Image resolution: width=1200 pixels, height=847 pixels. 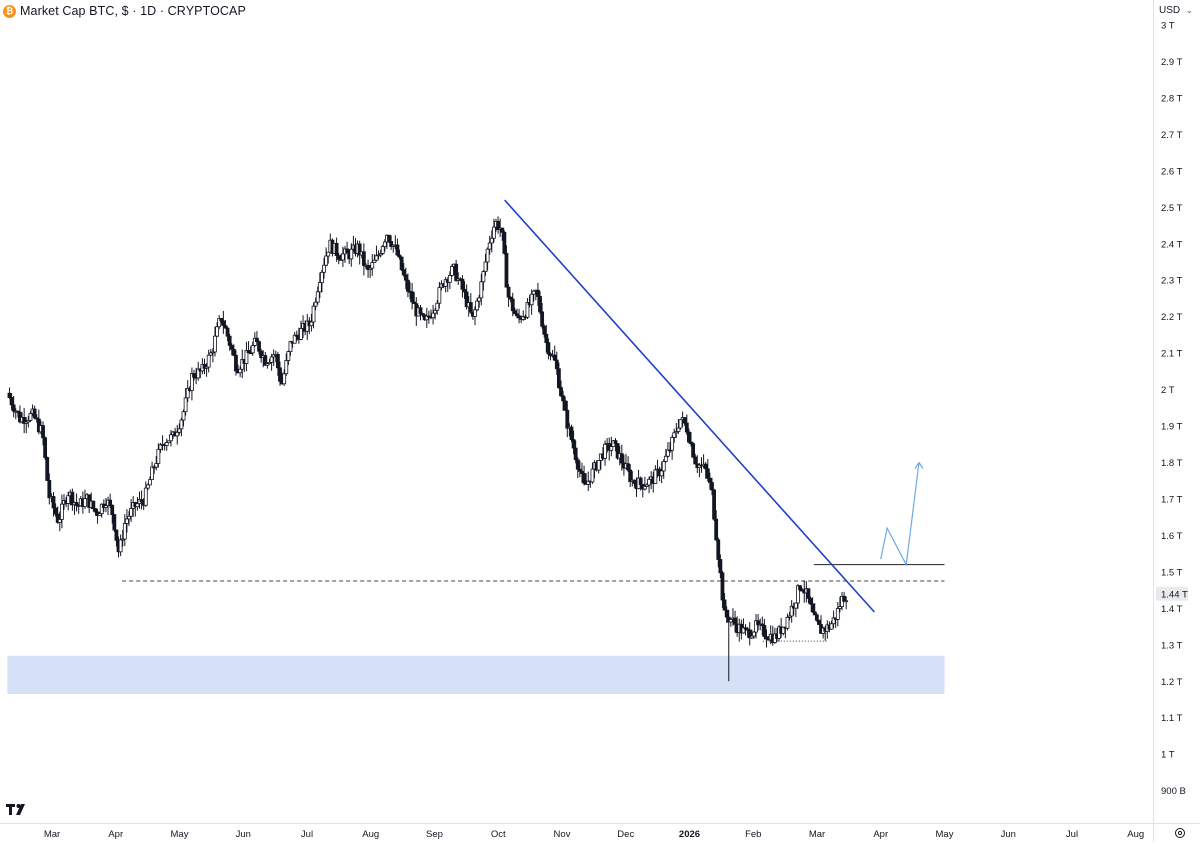 What do you see at coordinates (1172, 609) in the screenshot?
I see `y-tick-label: 1.4 T` at bounding box center [1172, 609].